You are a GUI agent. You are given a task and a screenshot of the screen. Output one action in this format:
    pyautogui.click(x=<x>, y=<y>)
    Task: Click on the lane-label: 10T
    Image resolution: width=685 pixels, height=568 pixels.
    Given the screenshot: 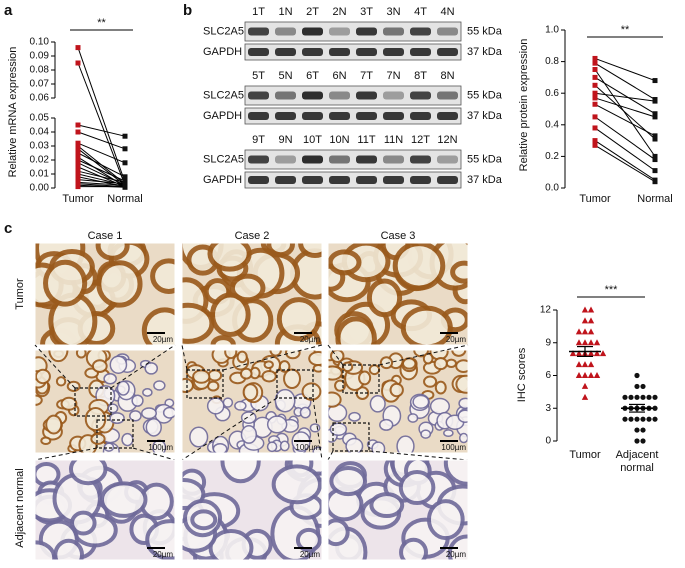 What is the action you would take?
    pyautogui.click(x=312, y=140)
    